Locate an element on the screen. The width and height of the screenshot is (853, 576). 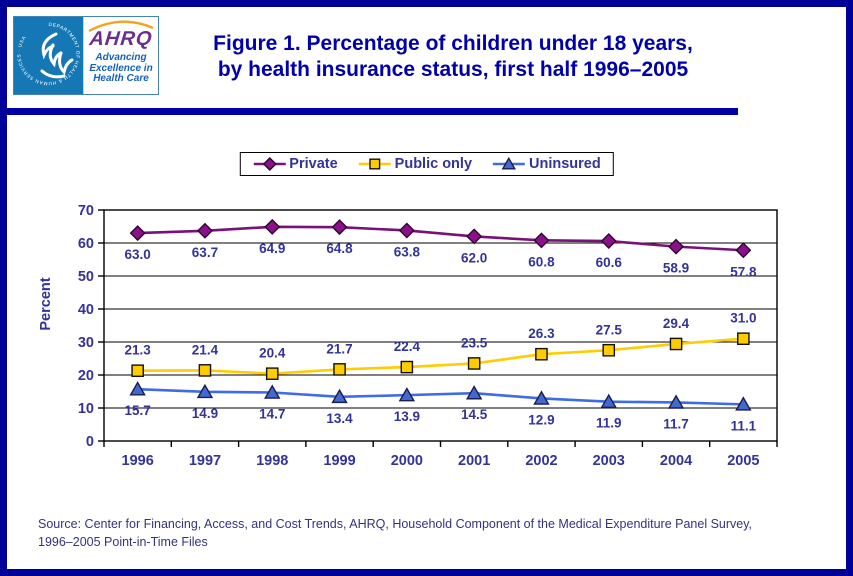
x-tick-label: 2000 is located at coordinates (407, 461).